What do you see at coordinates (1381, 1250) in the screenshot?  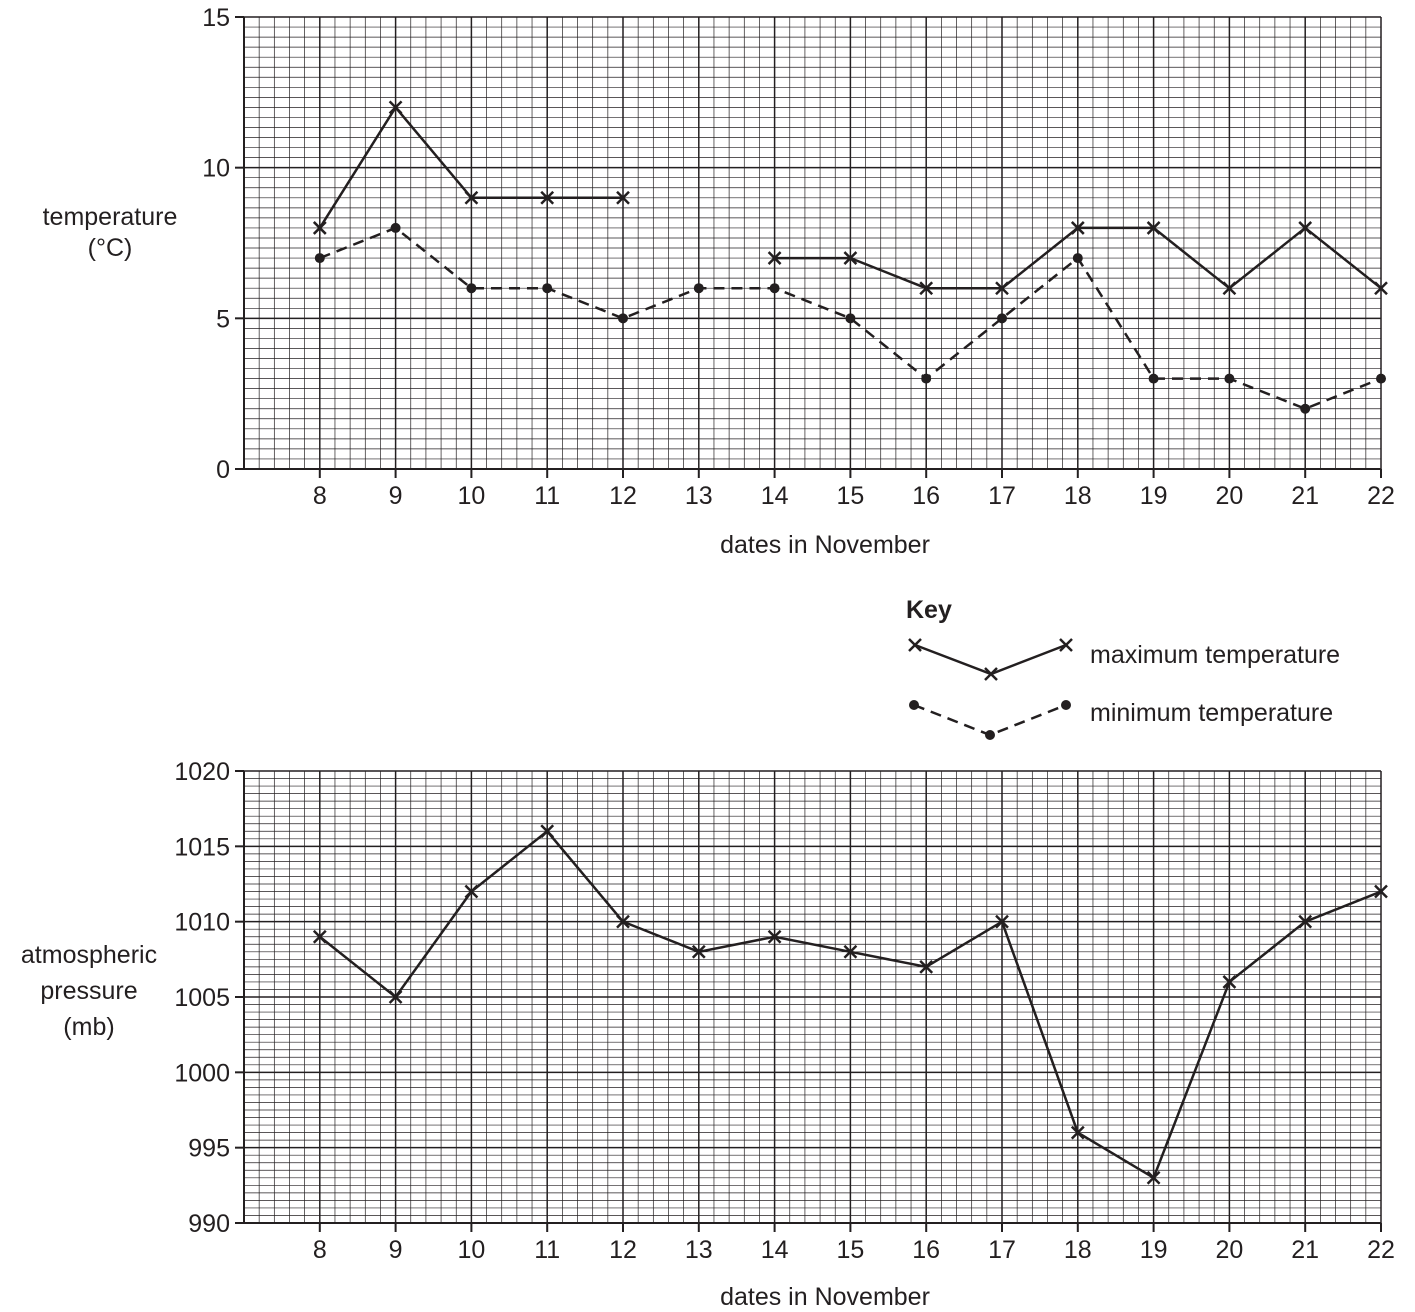 I see `pressure-x-tick-label: 22` at bounding box center [1381, 1250].